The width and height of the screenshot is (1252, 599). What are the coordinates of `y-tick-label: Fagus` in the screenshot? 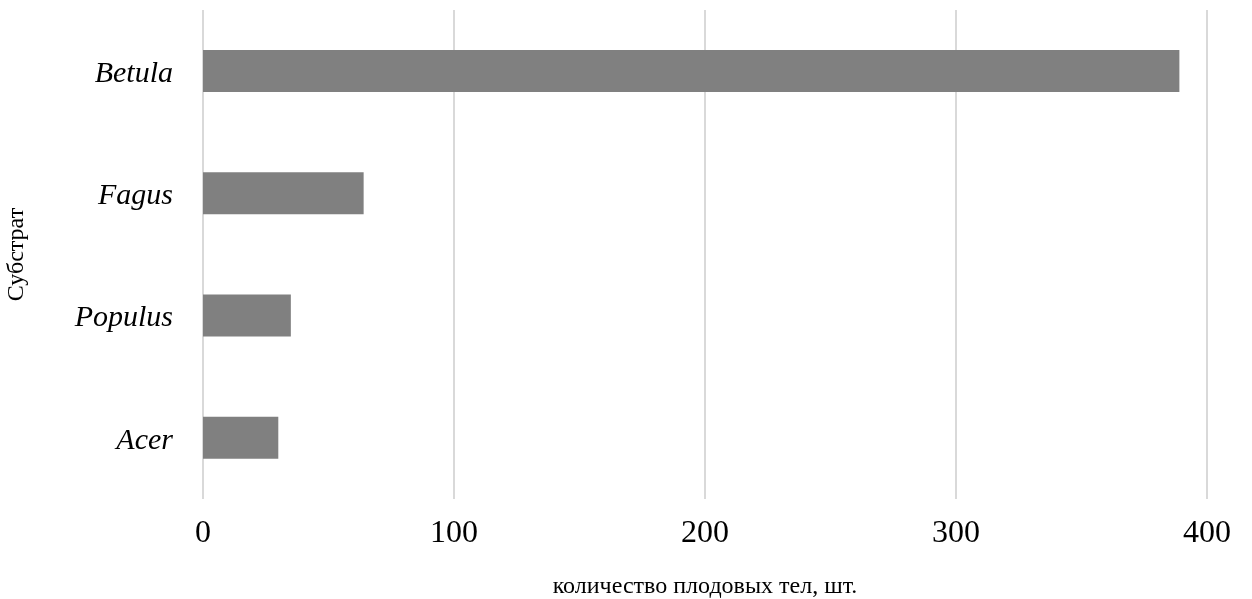 It's located at (135, 194).